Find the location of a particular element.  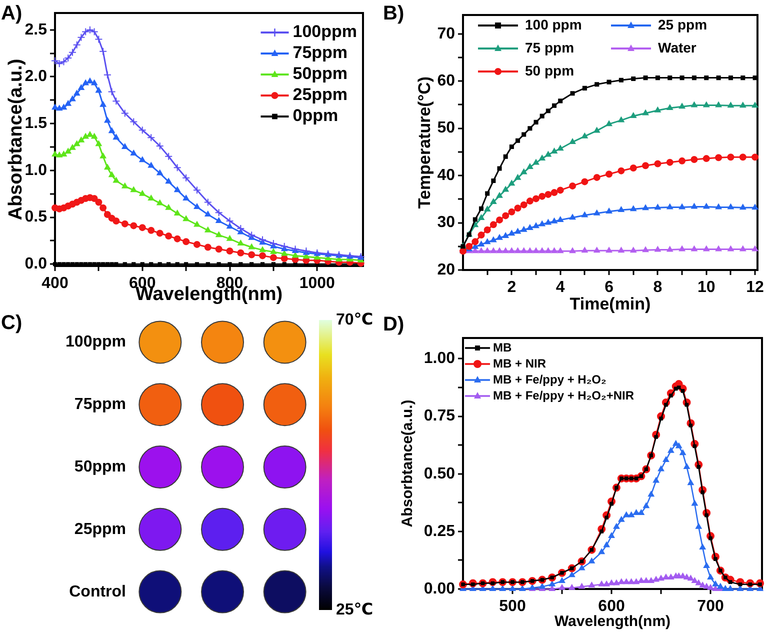

x-tick-label: 8 is located at coordinates (657, 287).